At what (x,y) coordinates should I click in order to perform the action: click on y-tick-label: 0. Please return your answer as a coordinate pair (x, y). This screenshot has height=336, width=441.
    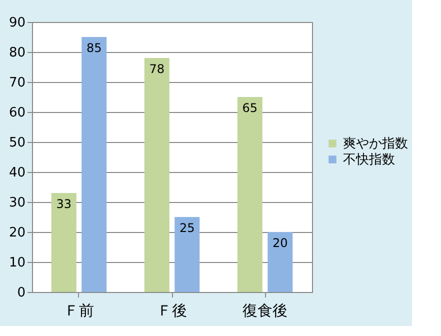
    Looking at the image, I should click on (21, 293).